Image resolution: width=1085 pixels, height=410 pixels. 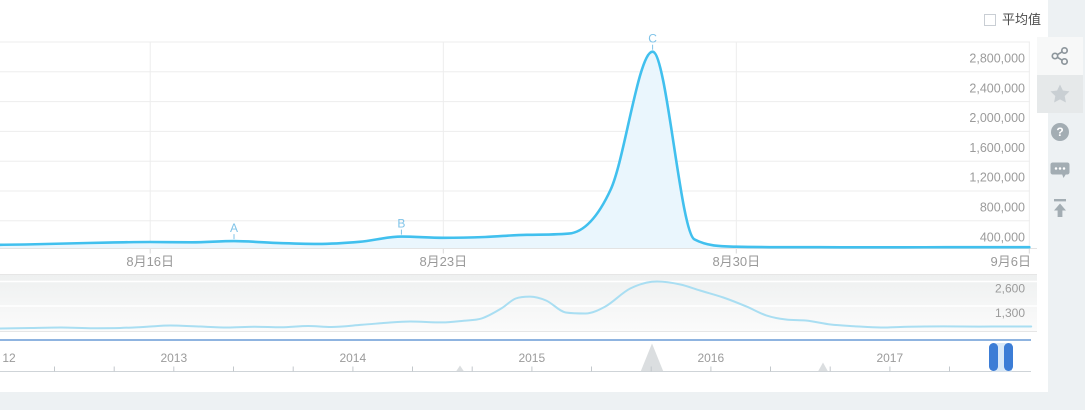 What do you see at coordinates (150, 261) in the screenshot?
I see `svg-text: 8月16日` at bounding box center [150, 261].